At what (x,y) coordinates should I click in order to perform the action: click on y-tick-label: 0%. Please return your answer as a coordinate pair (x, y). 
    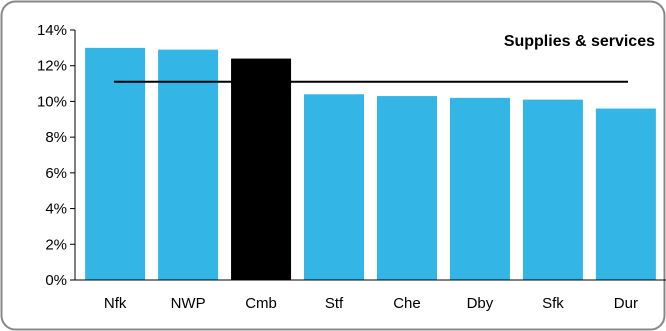
    Looking at the image, I should click on (56, 280).